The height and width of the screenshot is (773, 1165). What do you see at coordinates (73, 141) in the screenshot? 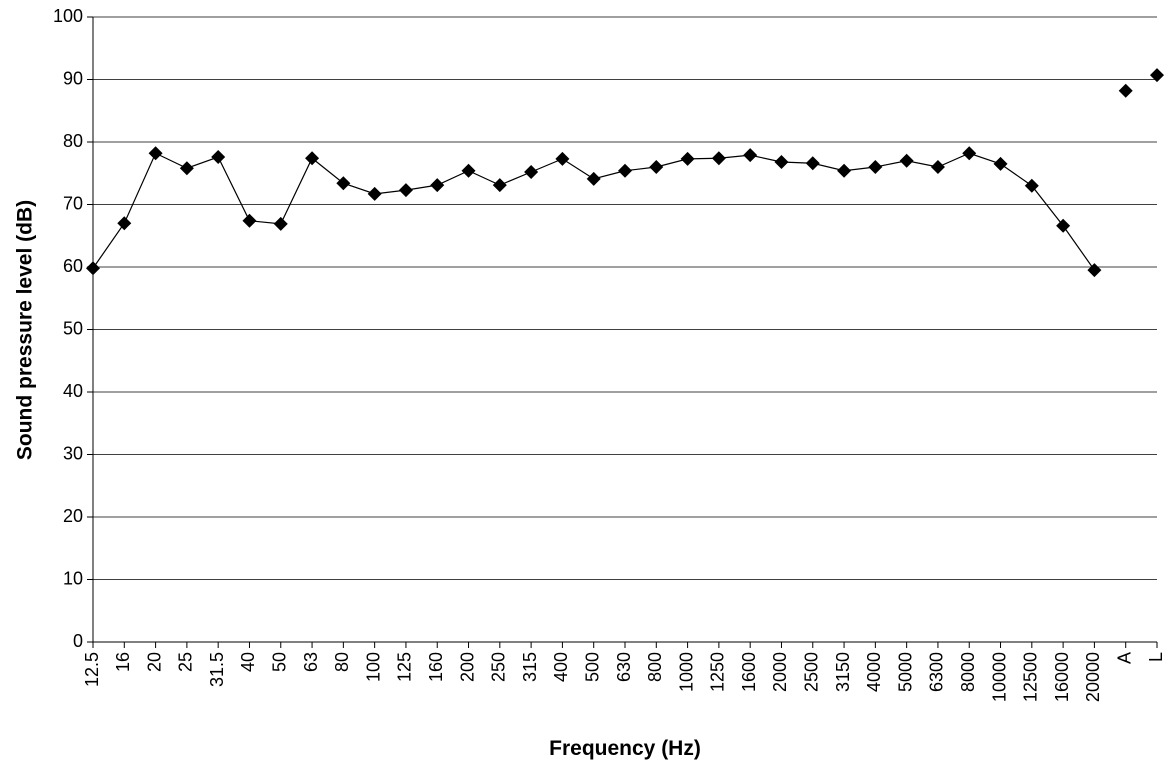
I see `y-tick-label: 80` at bounding box center [73, 141].